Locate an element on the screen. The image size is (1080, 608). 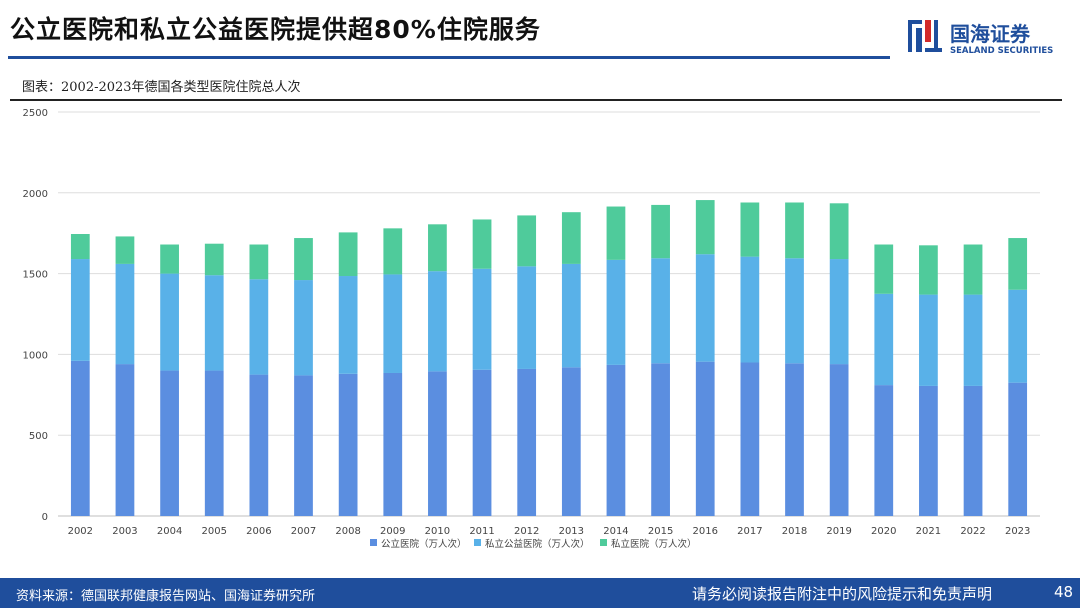
x-tick-label: 2016 is located at coordinates (705, 531).